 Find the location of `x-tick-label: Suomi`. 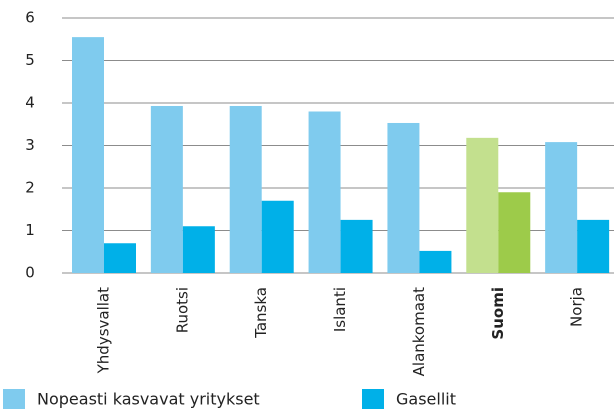

x-tick-label: Suomi is located at coordinates (498, 313).